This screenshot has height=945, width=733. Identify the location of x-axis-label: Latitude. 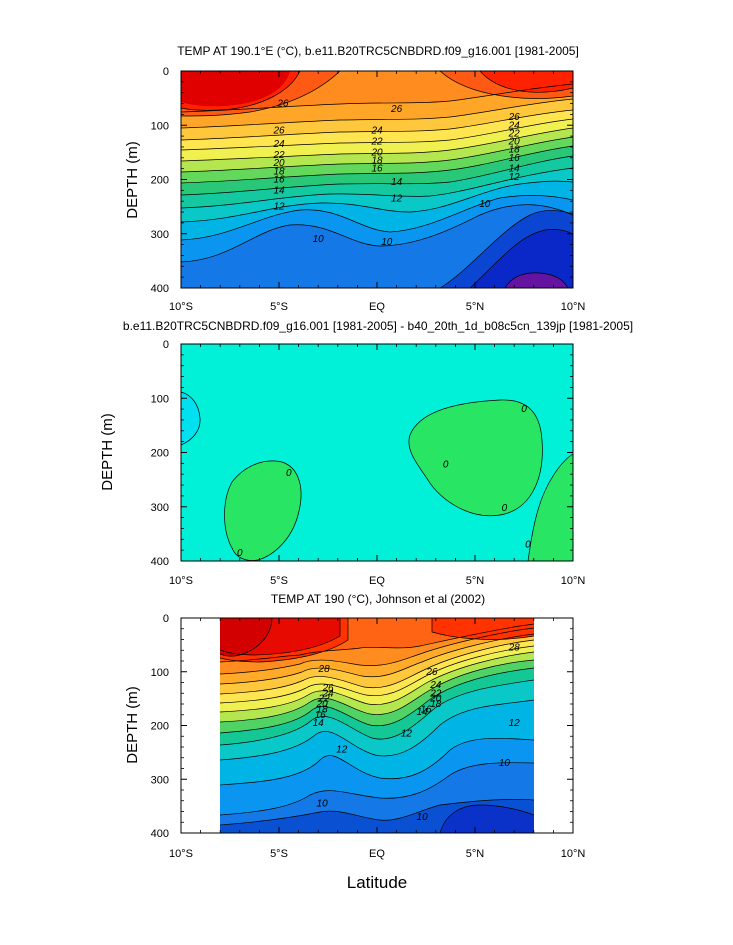
(377, 882).